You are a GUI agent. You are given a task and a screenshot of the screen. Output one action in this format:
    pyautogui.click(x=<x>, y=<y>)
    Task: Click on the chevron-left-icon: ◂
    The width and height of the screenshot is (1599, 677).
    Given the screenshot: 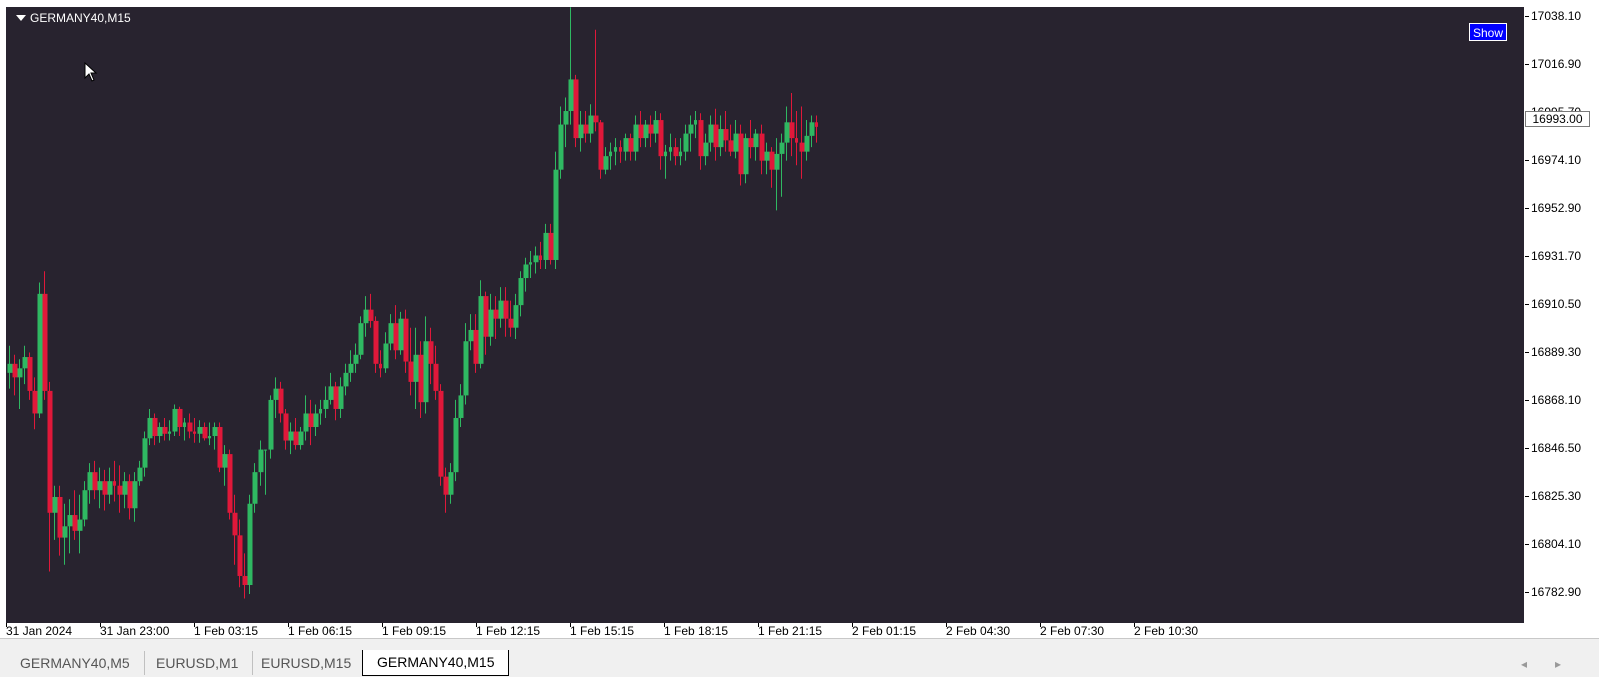 What is the action you would take?
    pyautogui.click(x=1537, y=664)
    